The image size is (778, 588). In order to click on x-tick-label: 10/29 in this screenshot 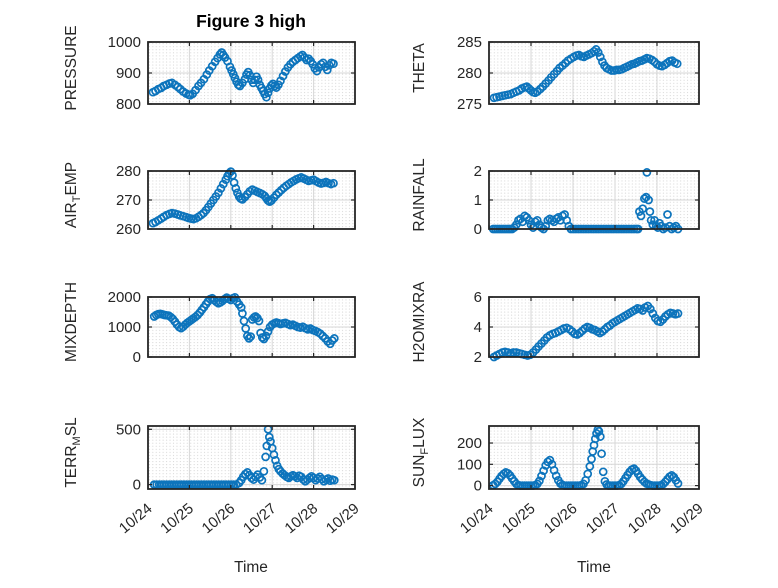, I will do `click(687, 518)`.